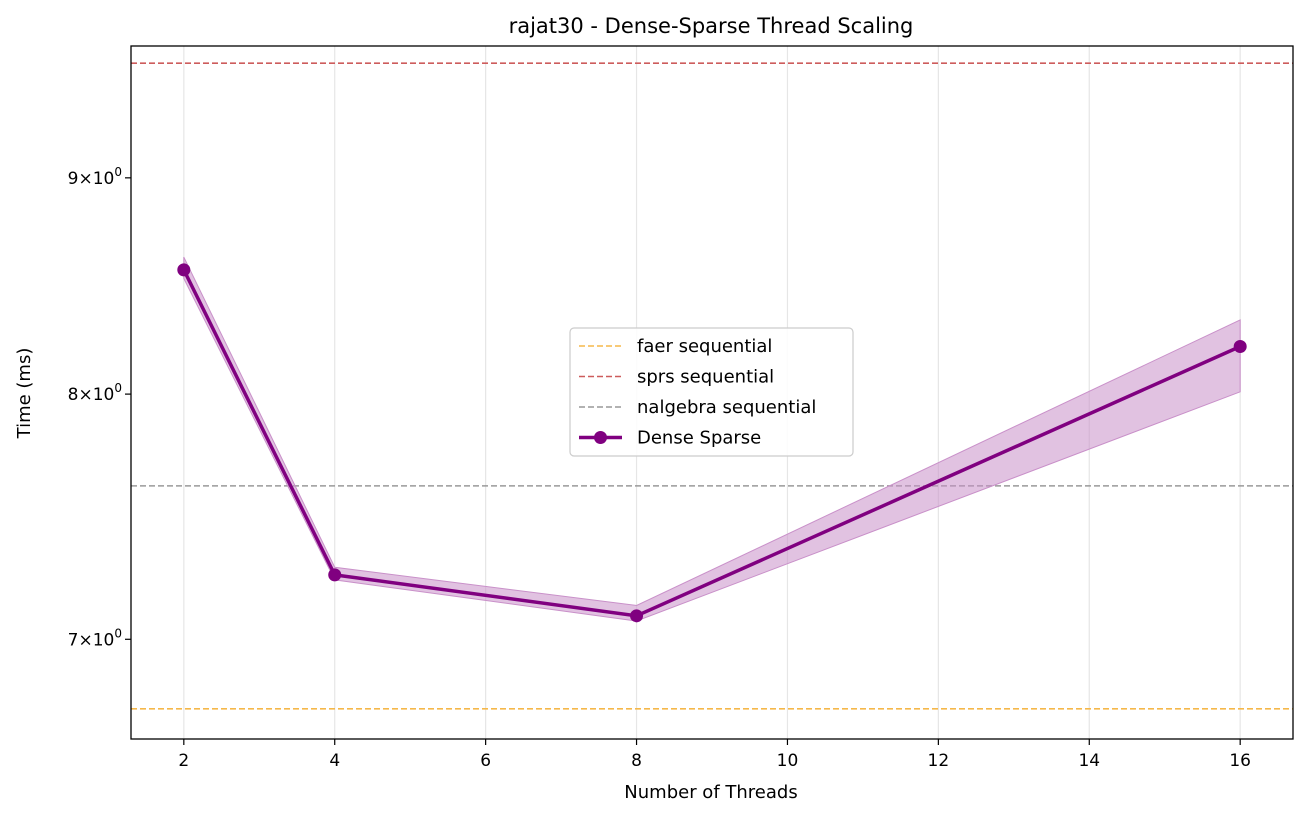 The height and width of the screenshot is (817, 1308). I want to click on legend-marker, so click(600, 437).